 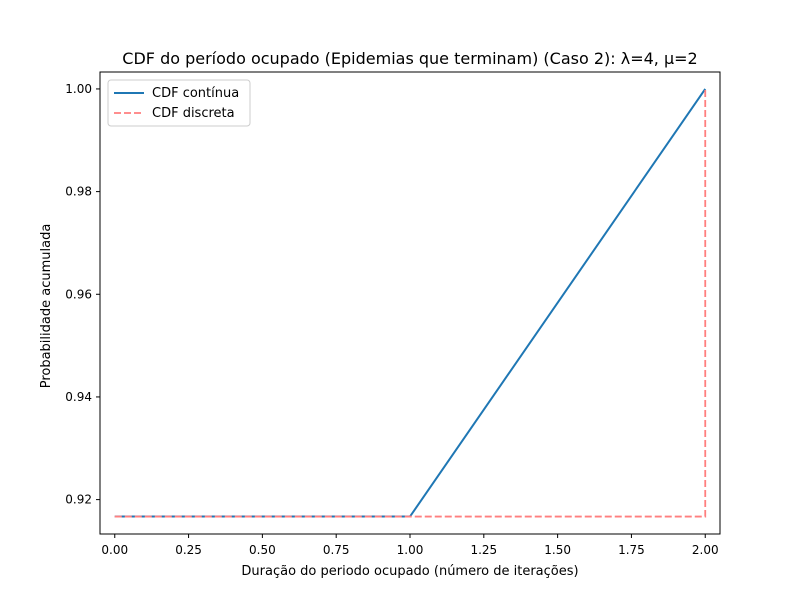 I want to click on legend-label-2: CDF discreta, so click(x=193, y=113).